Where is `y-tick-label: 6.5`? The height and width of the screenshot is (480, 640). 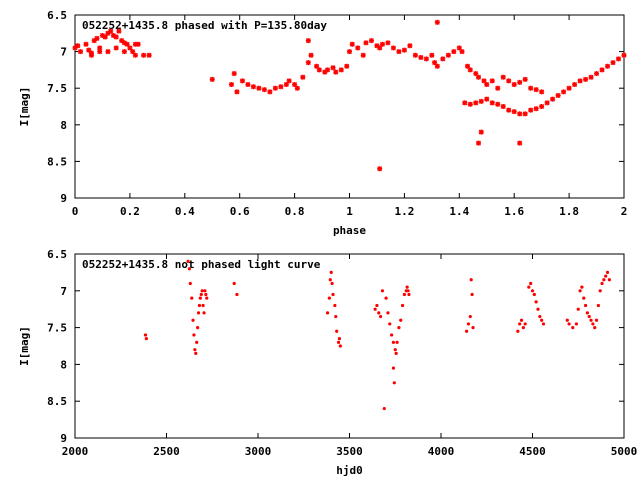
y-tick-label: 6.5 is located at coordinates (57, 254).